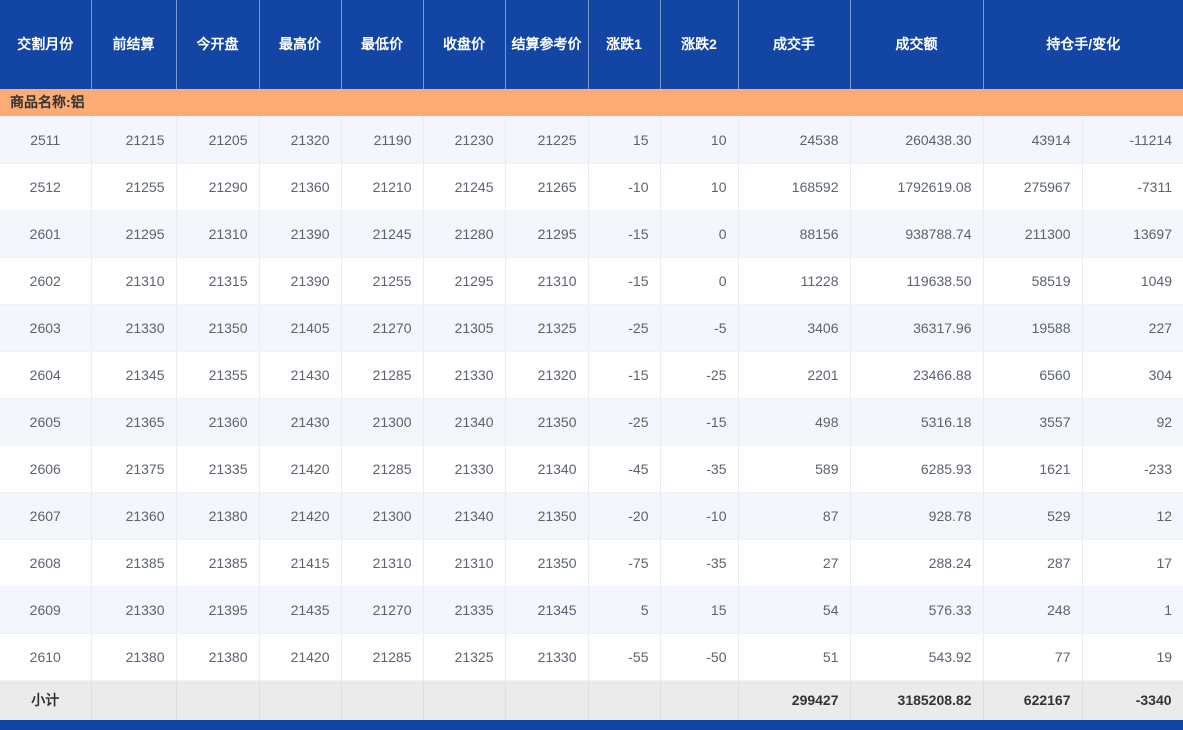 The image size is (1183, 730). What do you see at coordinates (1132, 422) in the screenshot?
I see `cell-oi-change: 92` at bounding box center [1132, 422].